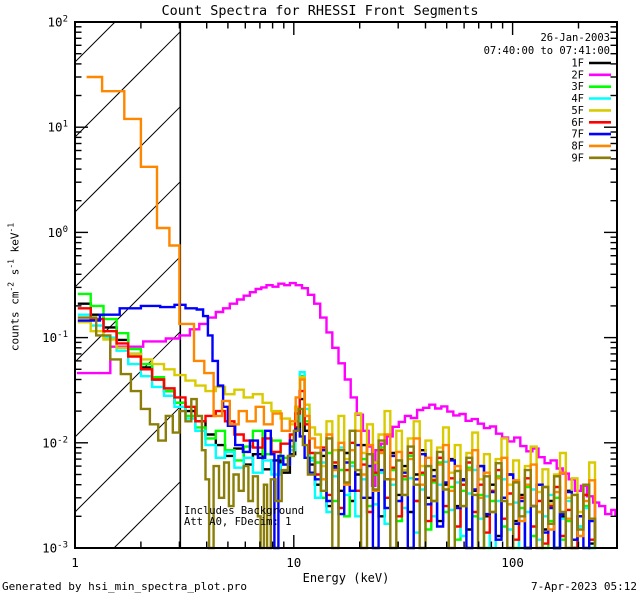 The height and width of the screenshot is (600, 640). I want to click on svg-text: 5F, so click(577, 111).